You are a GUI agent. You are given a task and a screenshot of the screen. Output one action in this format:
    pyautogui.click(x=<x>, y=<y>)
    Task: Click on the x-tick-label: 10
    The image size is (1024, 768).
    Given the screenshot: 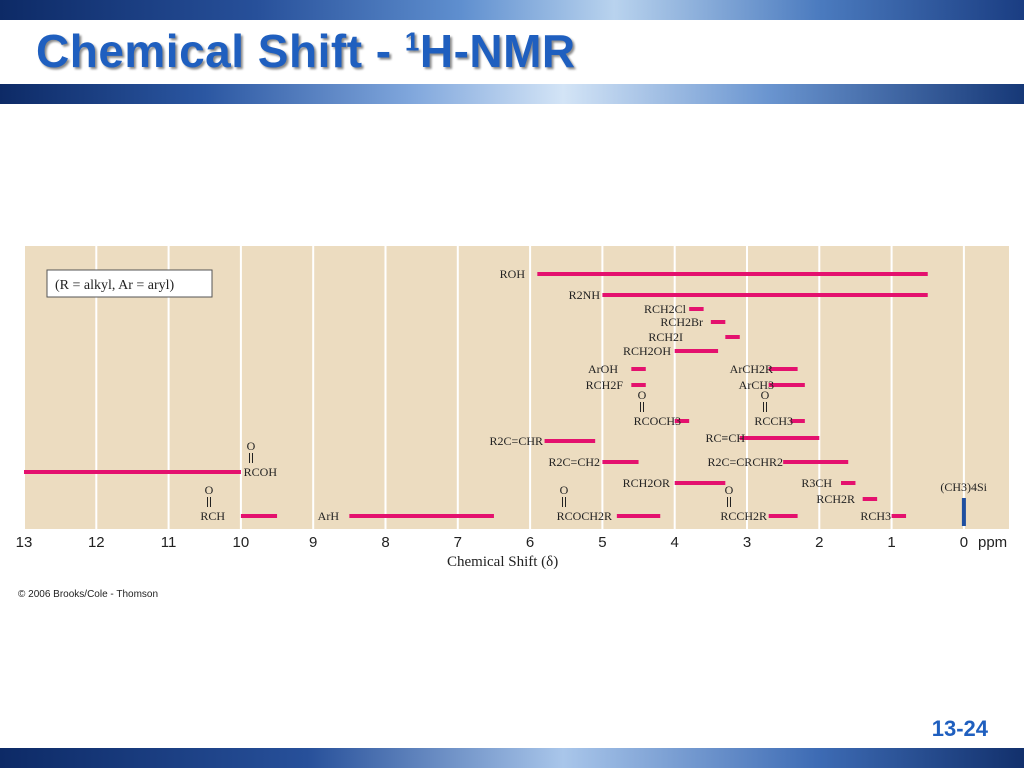 What is the action you would take?
    pyautogui.click(x=241, y=542)
    